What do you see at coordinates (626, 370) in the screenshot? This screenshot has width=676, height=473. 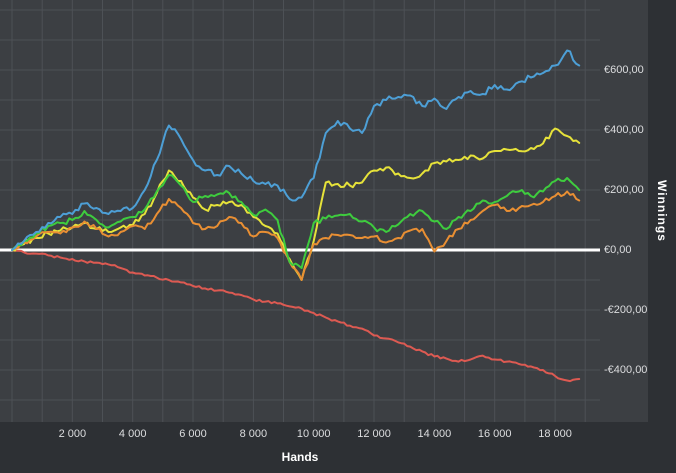 I see `y-tick-label: -€400,00` at bounding box center [626, 370].